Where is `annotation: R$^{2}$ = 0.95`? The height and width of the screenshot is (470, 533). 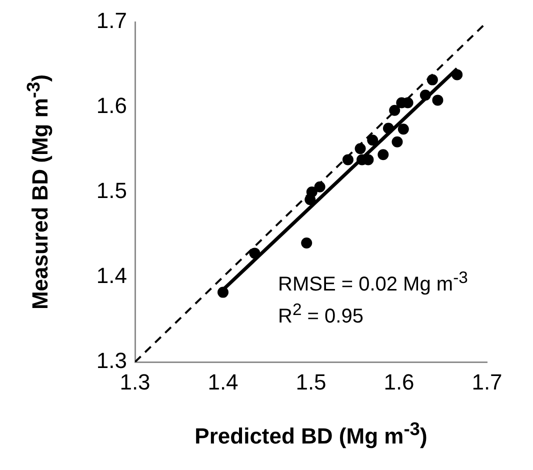
annotation: R$^{2}$ = 0.95 is located at coordinates (321, 314).